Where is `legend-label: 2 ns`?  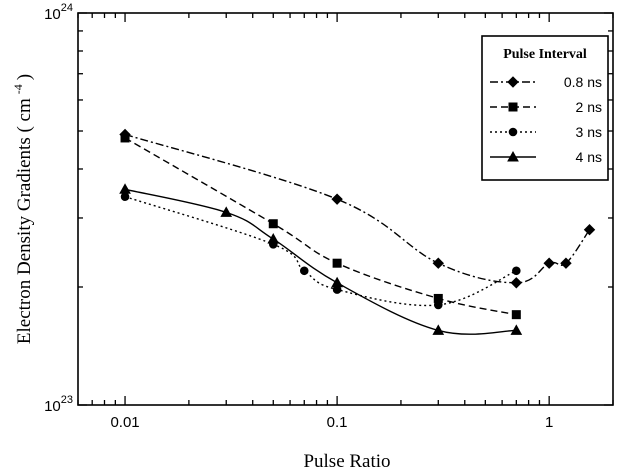 legend-label: 2 ns is located at coordinates (589, 107).